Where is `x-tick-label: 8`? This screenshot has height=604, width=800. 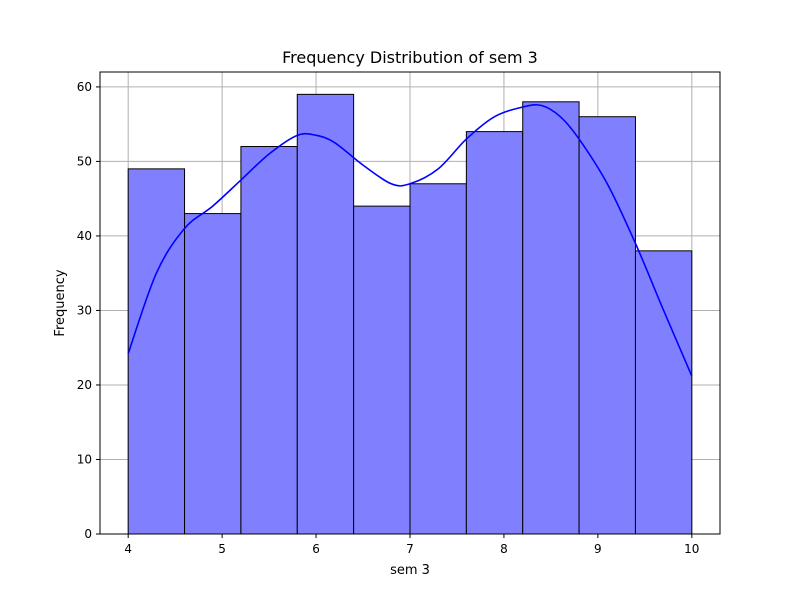 x-tick-label: 8 is located at coordinates (504, 549).